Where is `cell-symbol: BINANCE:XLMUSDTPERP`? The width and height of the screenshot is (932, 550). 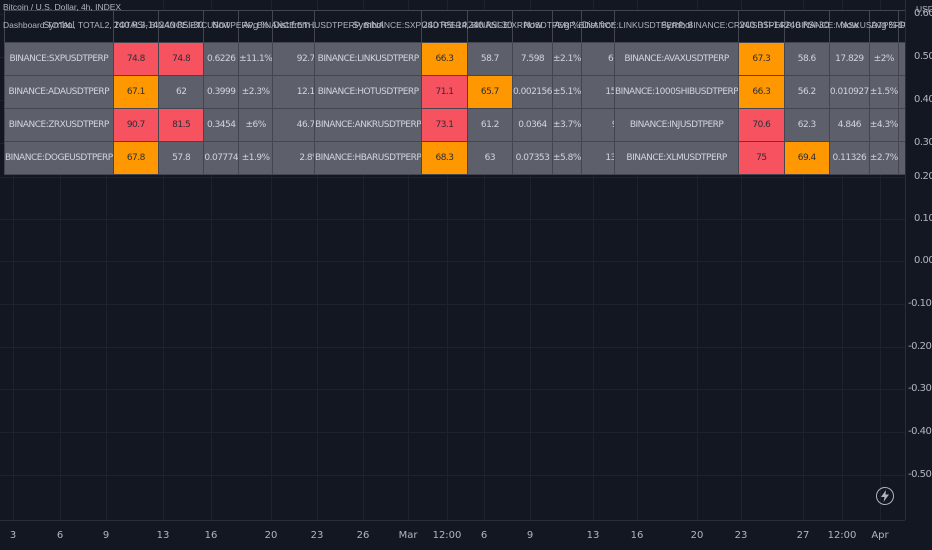
cell-symbol: BINANCE:XLMUSDTPERP is located at coordinates (676, 158).